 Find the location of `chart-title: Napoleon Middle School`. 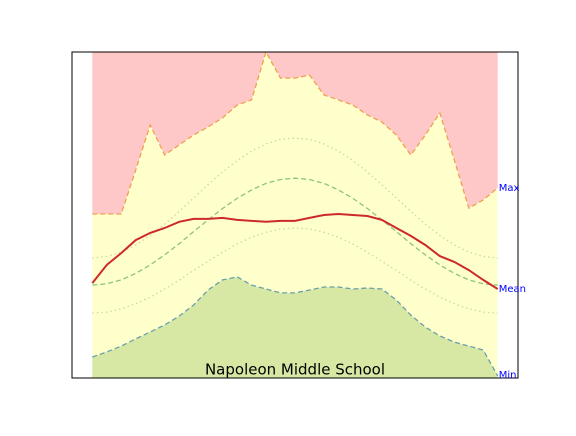

chart-title: Napoleon Middle School is located at coordinates (295, 370).